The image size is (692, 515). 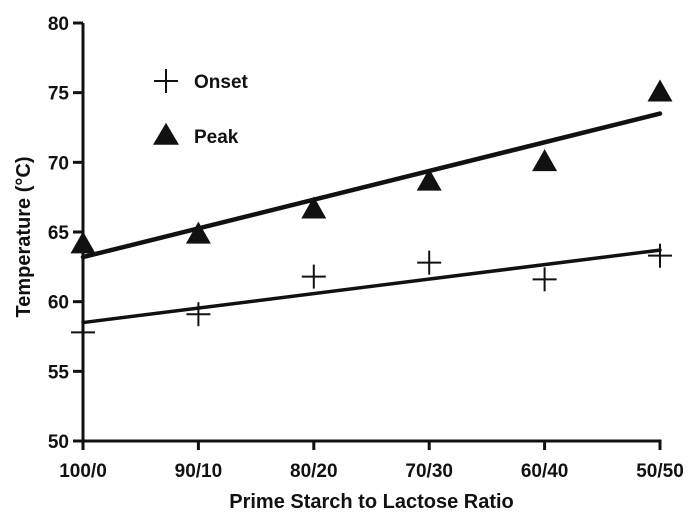 What do you see at coordinates (59, 233) in the screenshot?
I see `y-tick-label-65: 65` at bounding box center [59, 233].